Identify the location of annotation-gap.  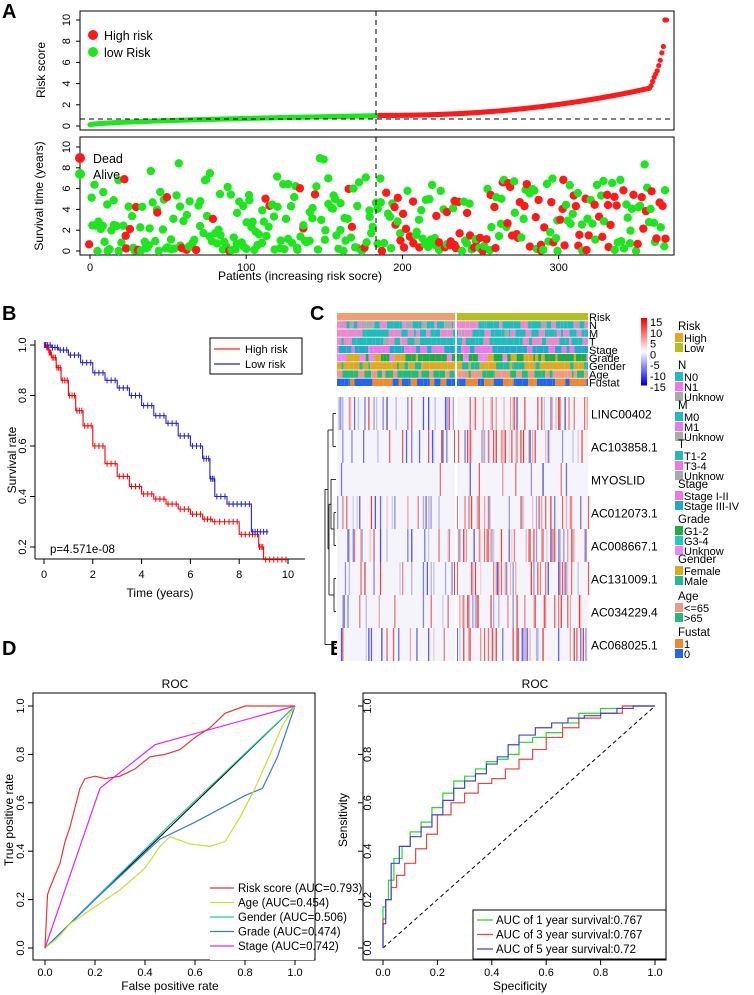
(456, 317).